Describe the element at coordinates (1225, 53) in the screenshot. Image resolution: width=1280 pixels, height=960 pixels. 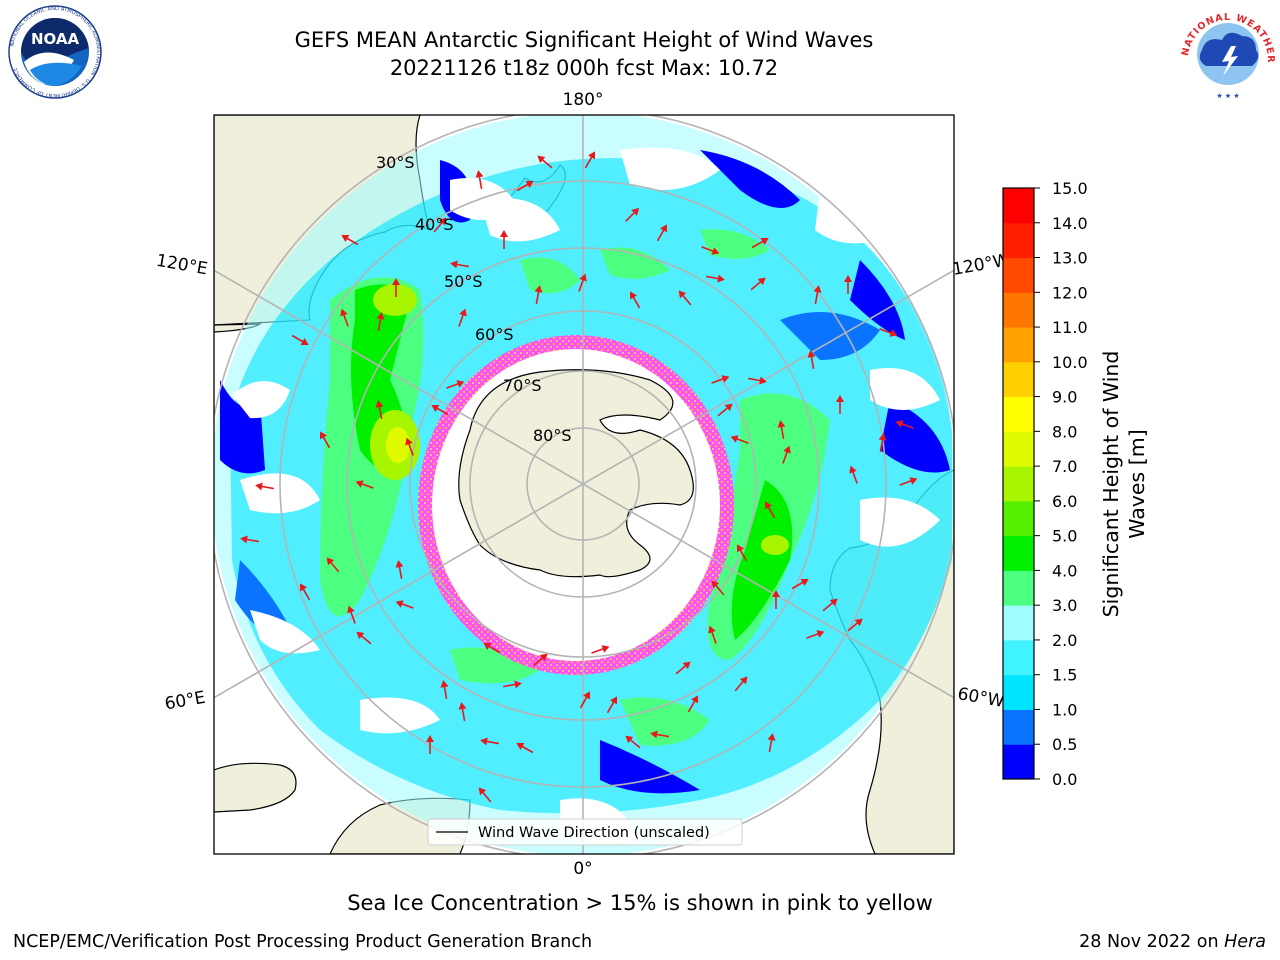
I see `nws-logo: NATIONAL WEATHER SERVICE ★ ★ ★` at that location.